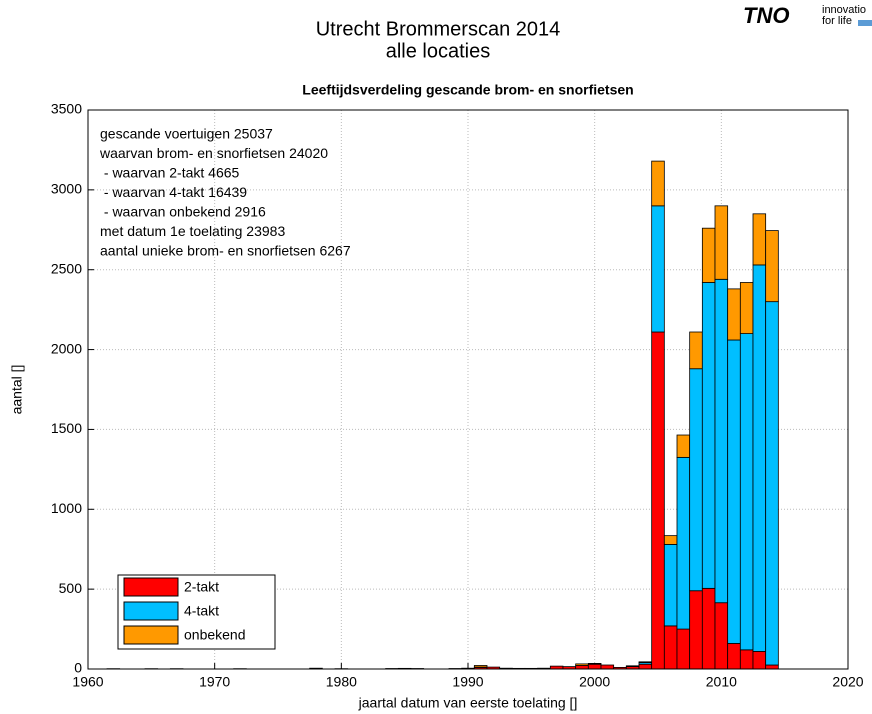 The height and width of the screenshot is (714, 872). What do you see at coordinates (467, 682) in the screenshot?
I see `x-tick-label: 1990` at bounding box center [467, 682].